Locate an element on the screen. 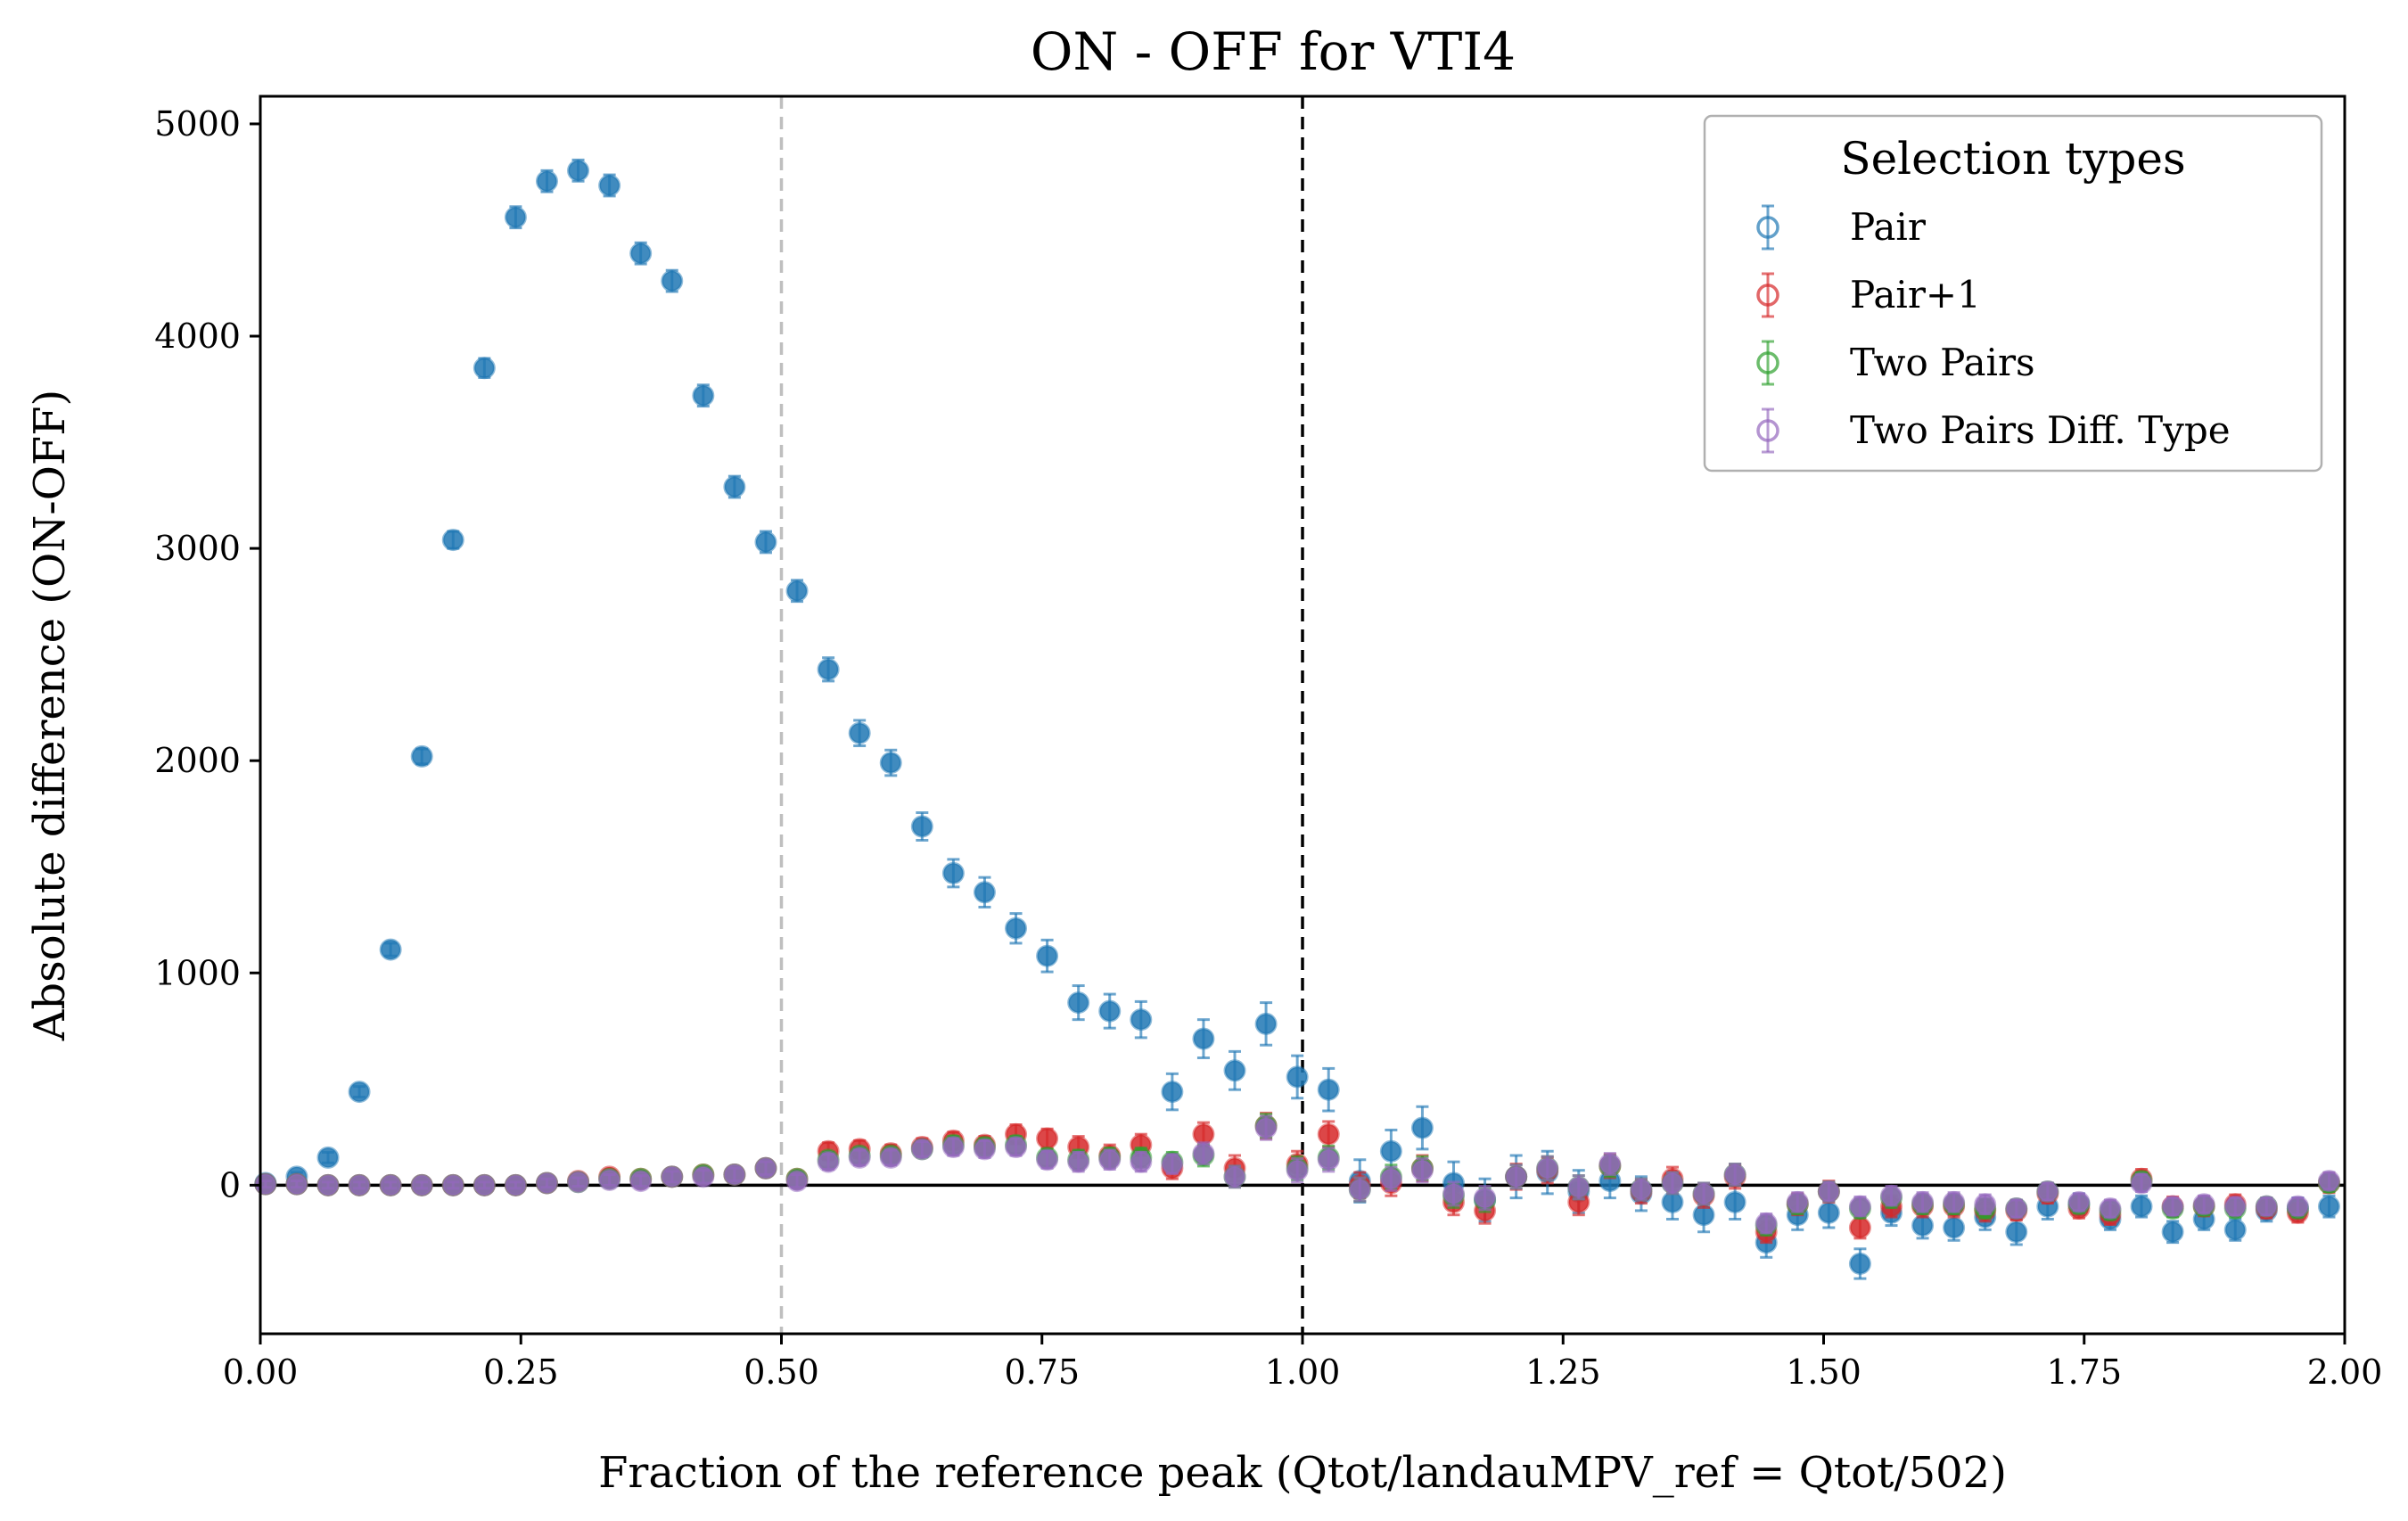 This screenshot has width=2408, height=1521. legend-marker is located at coordinates (1768, 295).